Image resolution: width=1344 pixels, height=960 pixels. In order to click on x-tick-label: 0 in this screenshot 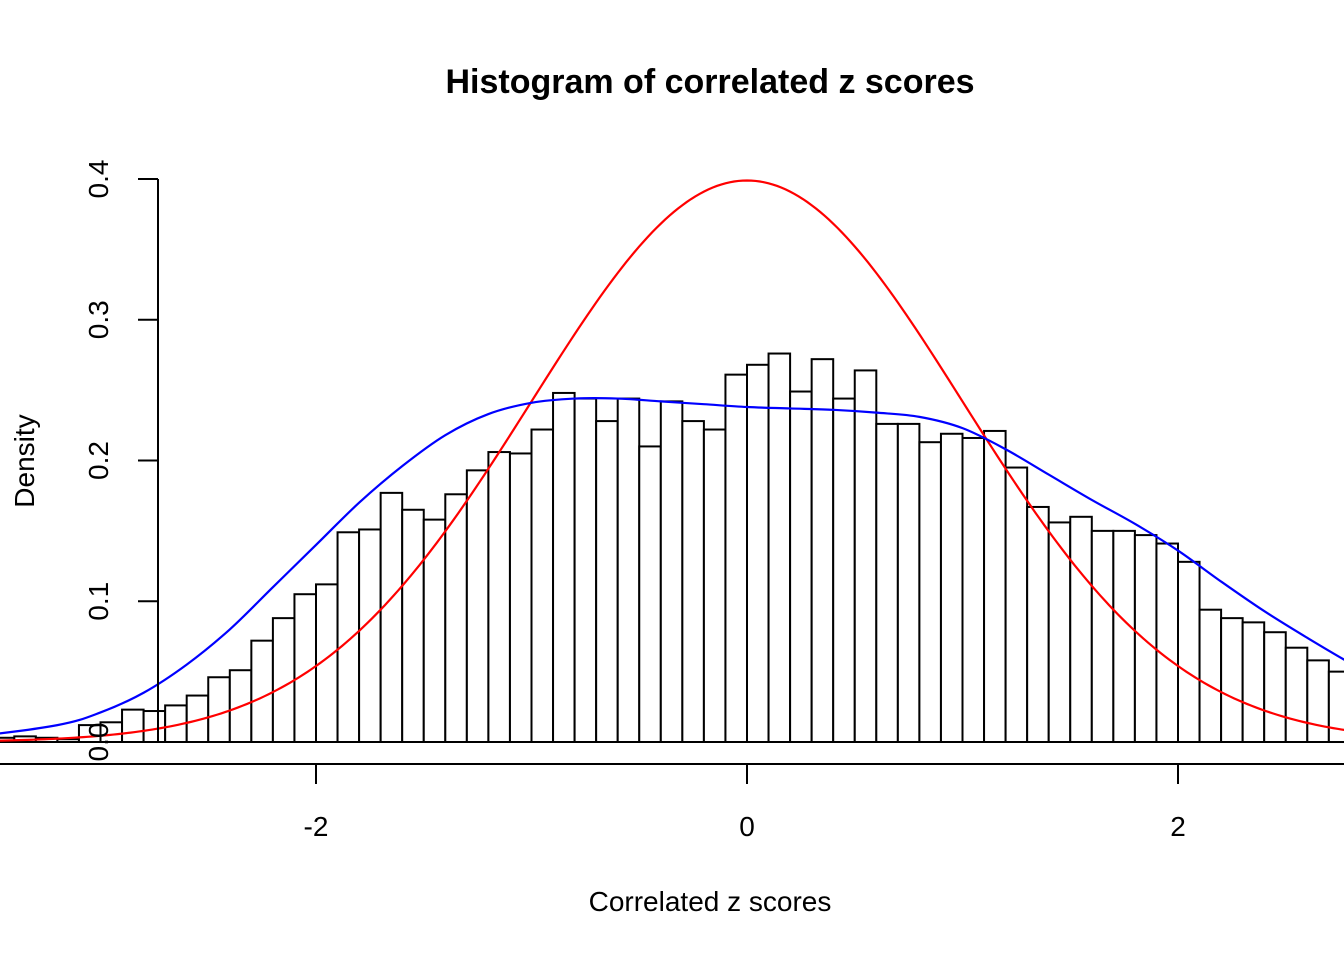, I will do `click(747, 826)`.